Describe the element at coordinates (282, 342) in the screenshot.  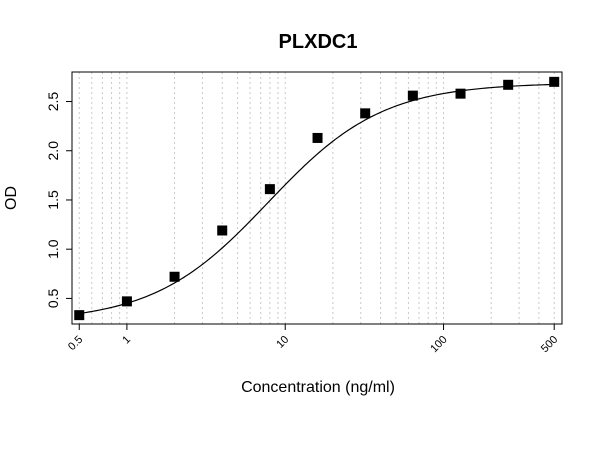
I see `x-tick-label: 10` at that location.